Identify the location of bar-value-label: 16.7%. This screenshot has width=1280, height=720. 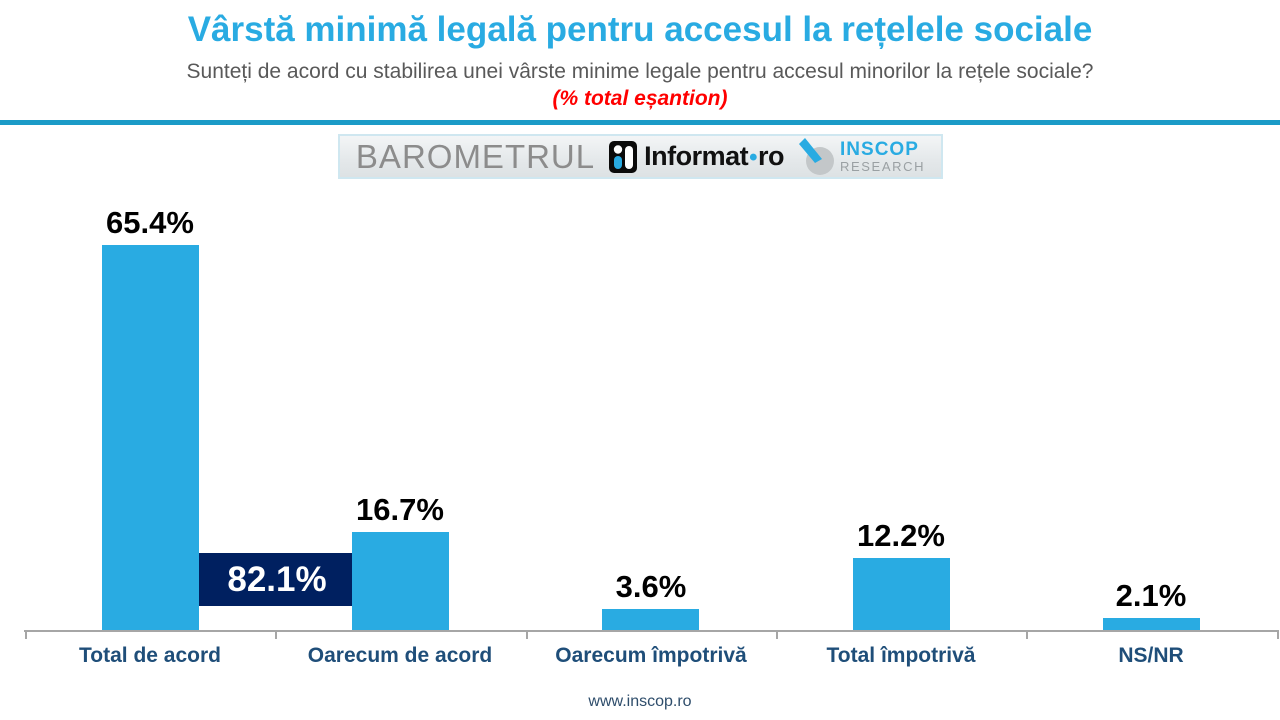
(400, 509).